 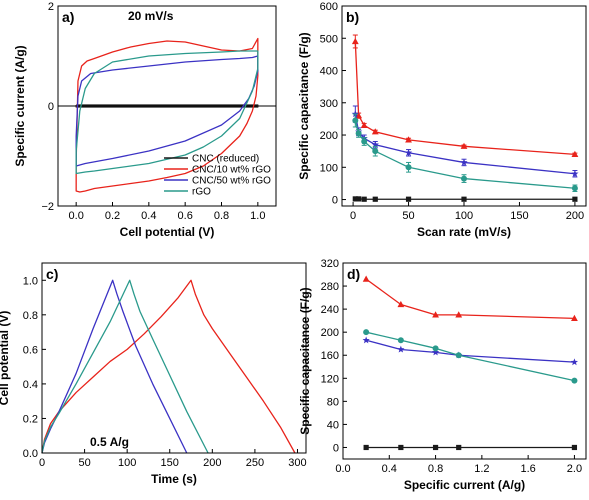 What do you see at coordinates (464, 232) in the screenshot?
I see `x-axis-label: Scan rate (mV/s)` at bounding box center [464, 232].